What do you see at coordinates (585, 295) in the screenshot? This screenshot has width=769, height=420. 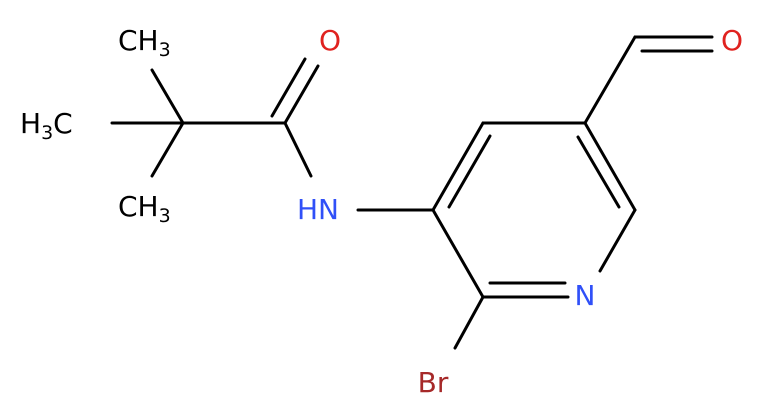 I see `atom-label: N` at bounding box center [585, 295].